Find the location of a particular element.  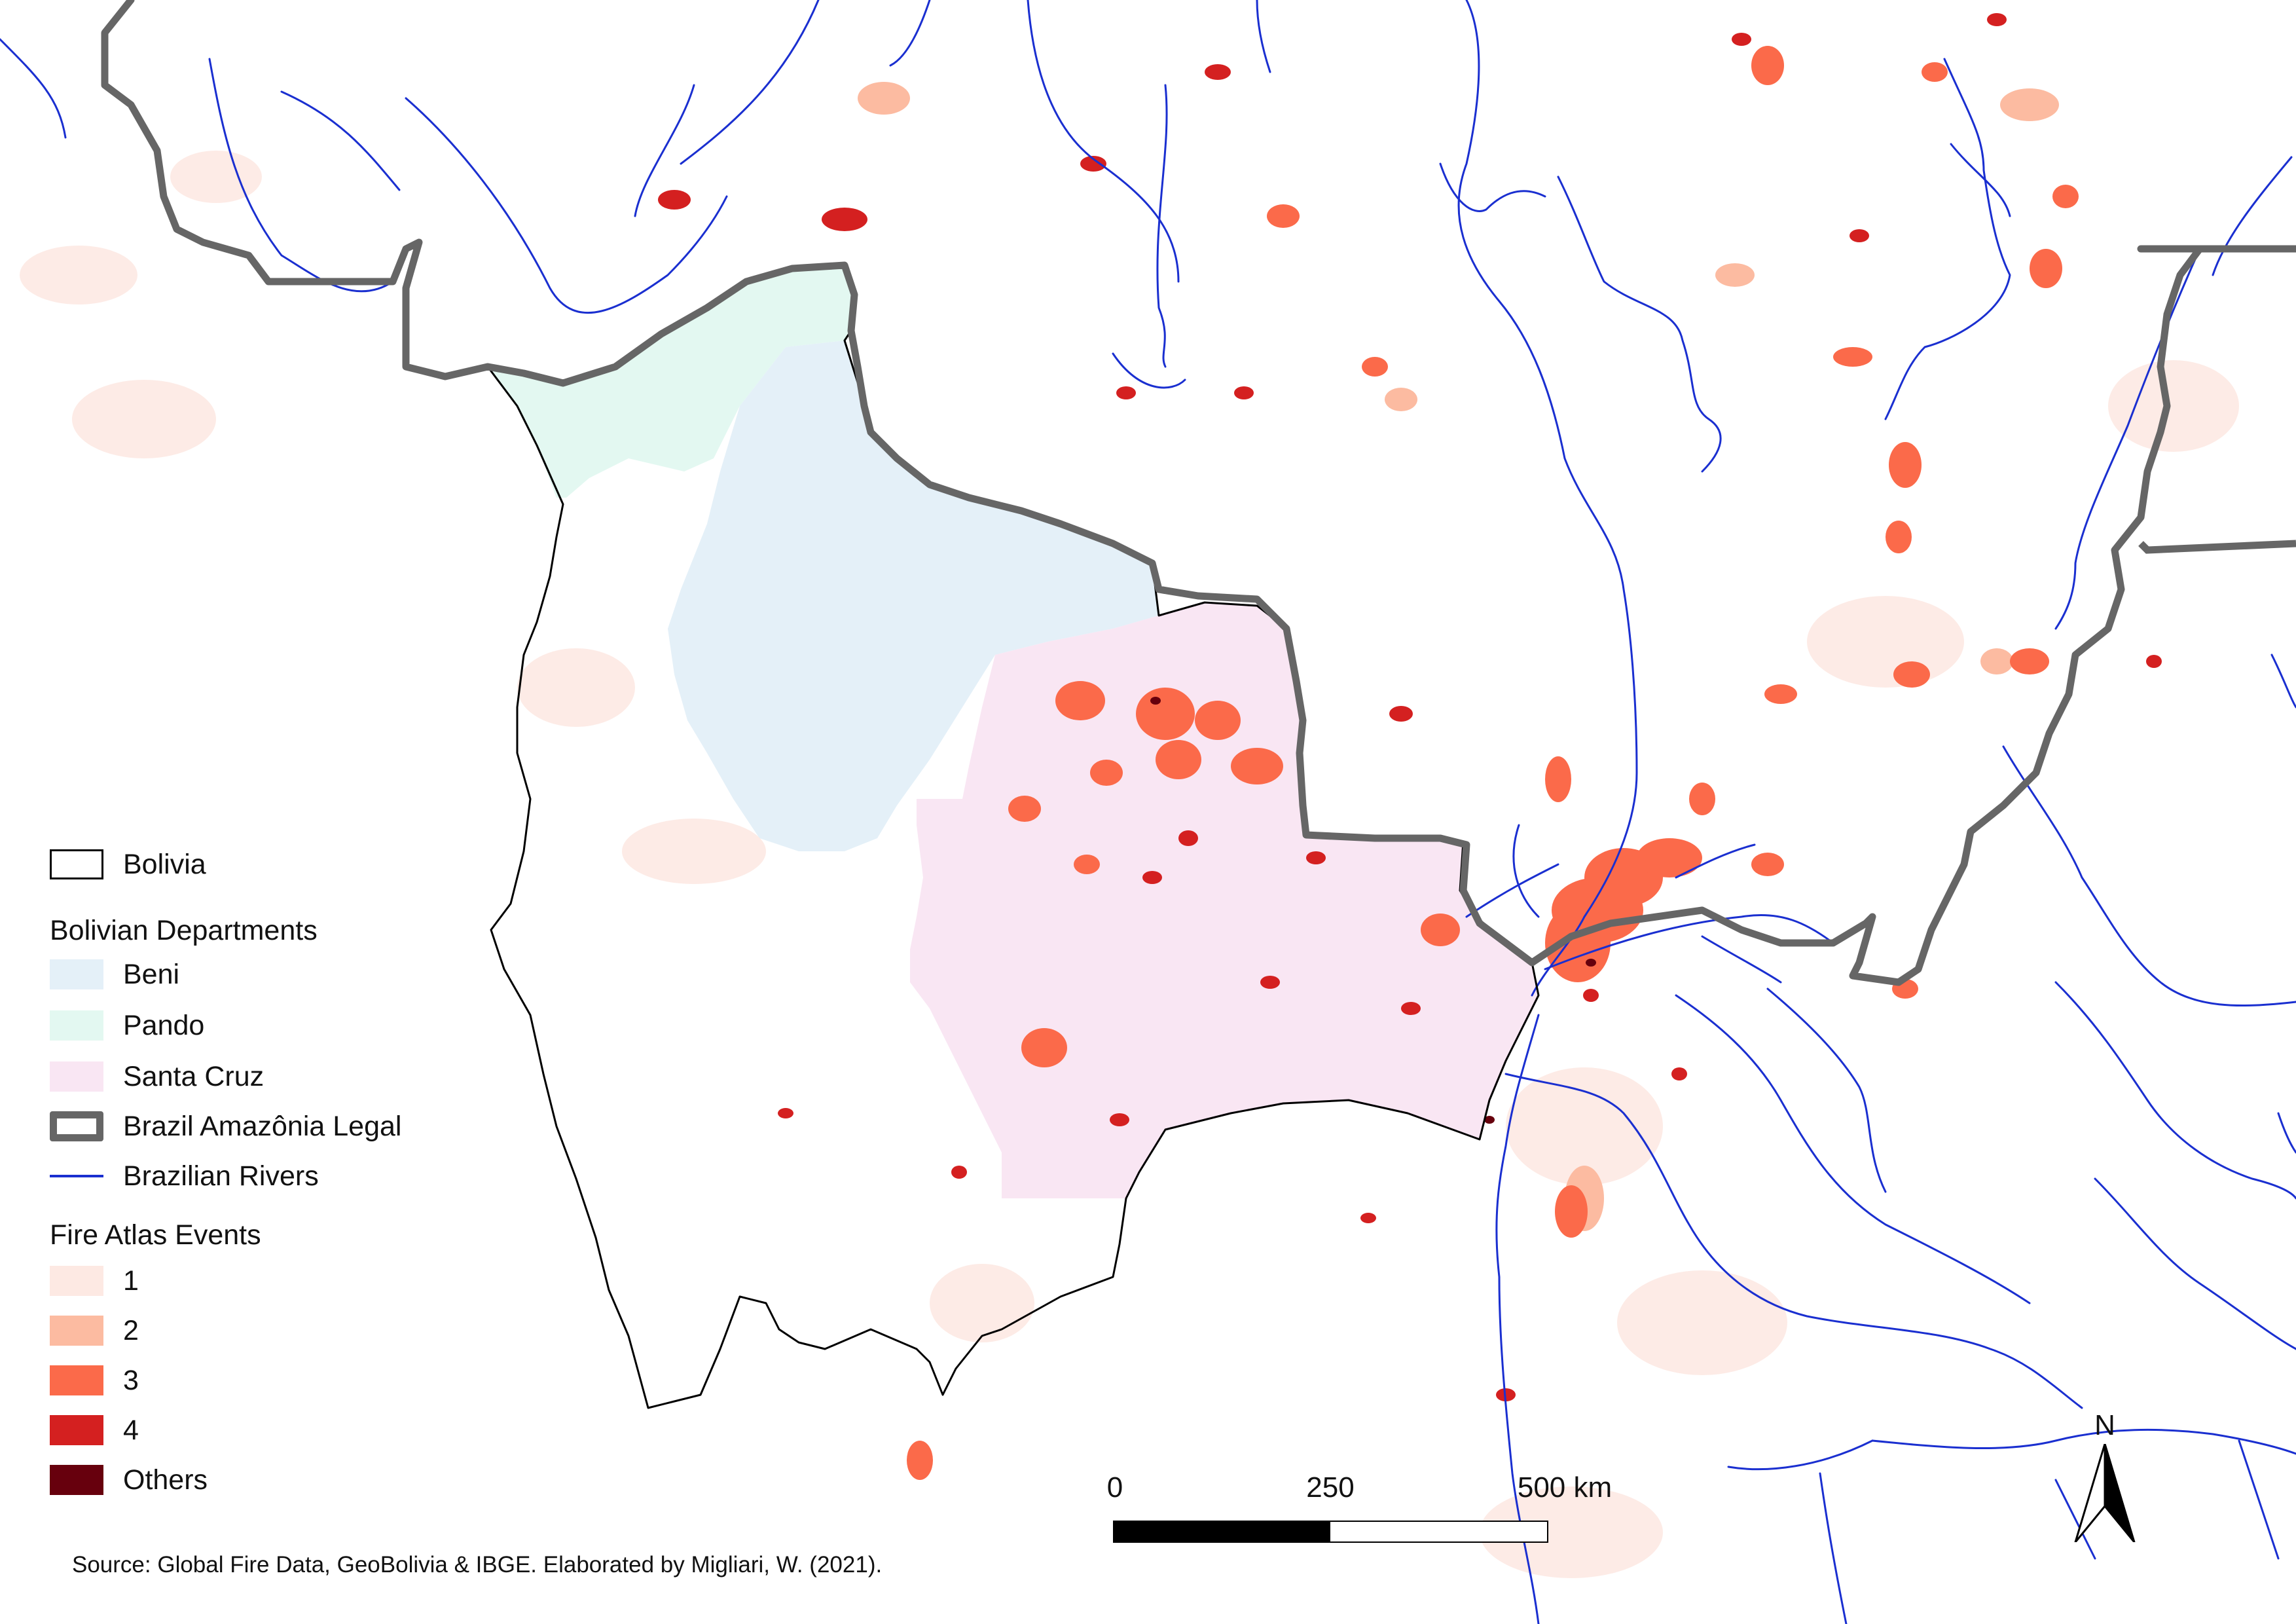

beni-swatch is located at coordinates (76, 974).